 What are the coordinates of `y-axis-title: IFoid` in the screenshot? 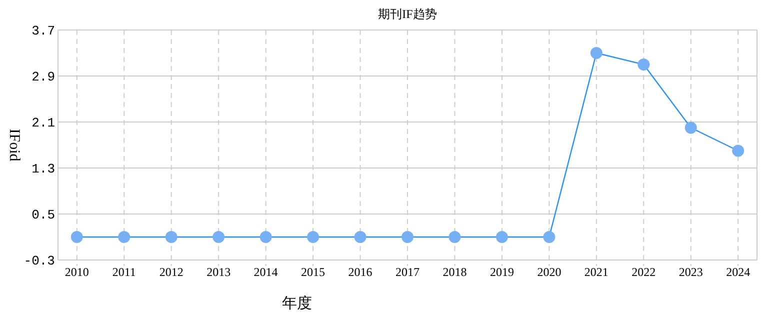 It's located at (14, 145).